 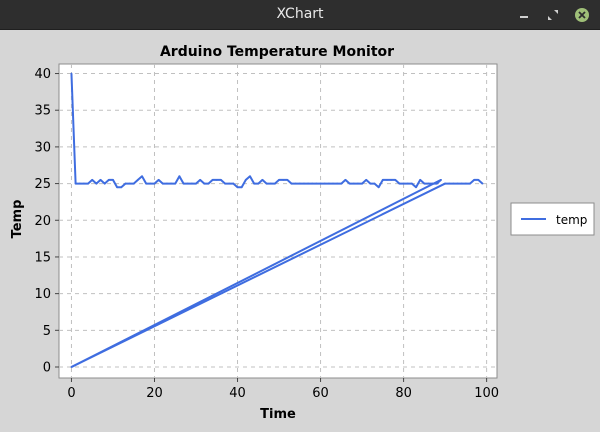 I want to click on y-axis-label: Temp, so click(x=17, y=219).